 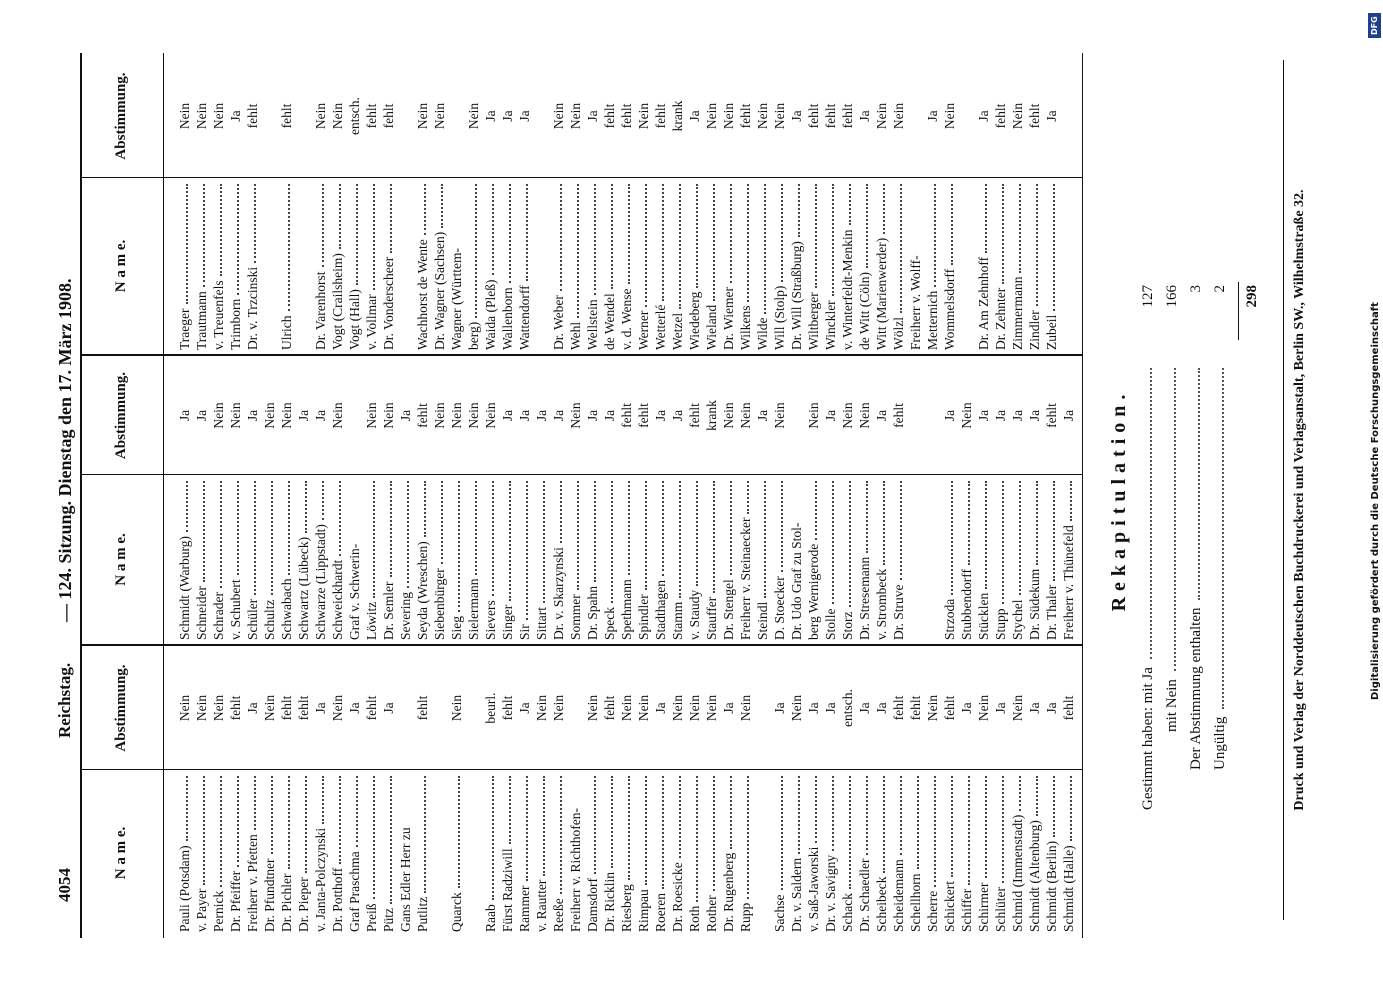 I want to click on member-row: Sielermann, so click(x=473, y=560).